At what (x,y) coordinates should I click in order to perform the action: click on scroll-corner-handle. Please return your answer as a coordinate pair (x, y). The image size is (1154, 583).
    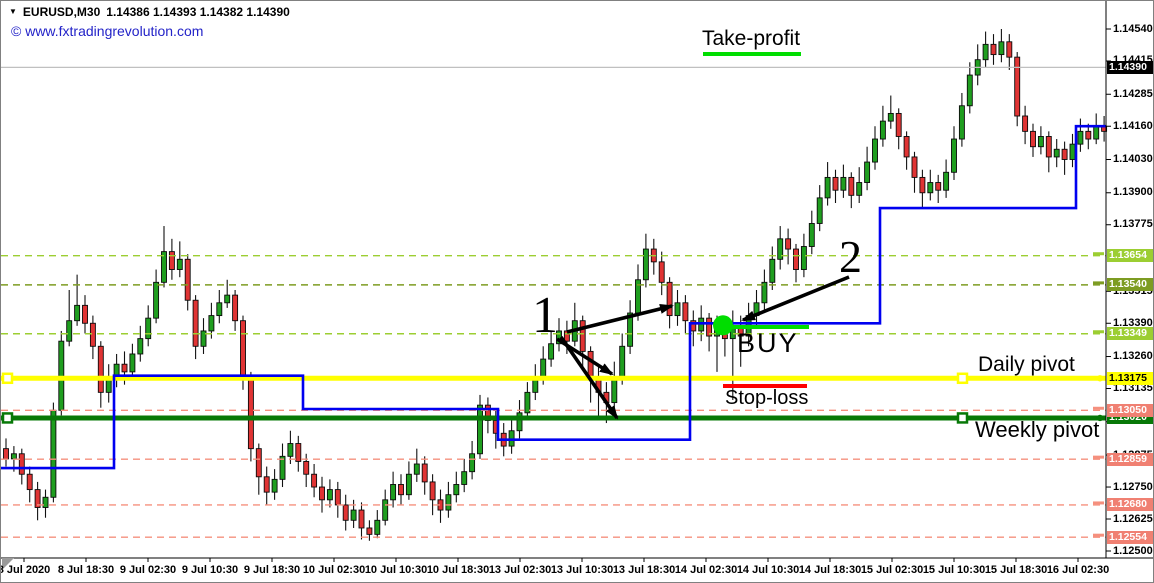
    Looking at the image, I should click on (8, 564).